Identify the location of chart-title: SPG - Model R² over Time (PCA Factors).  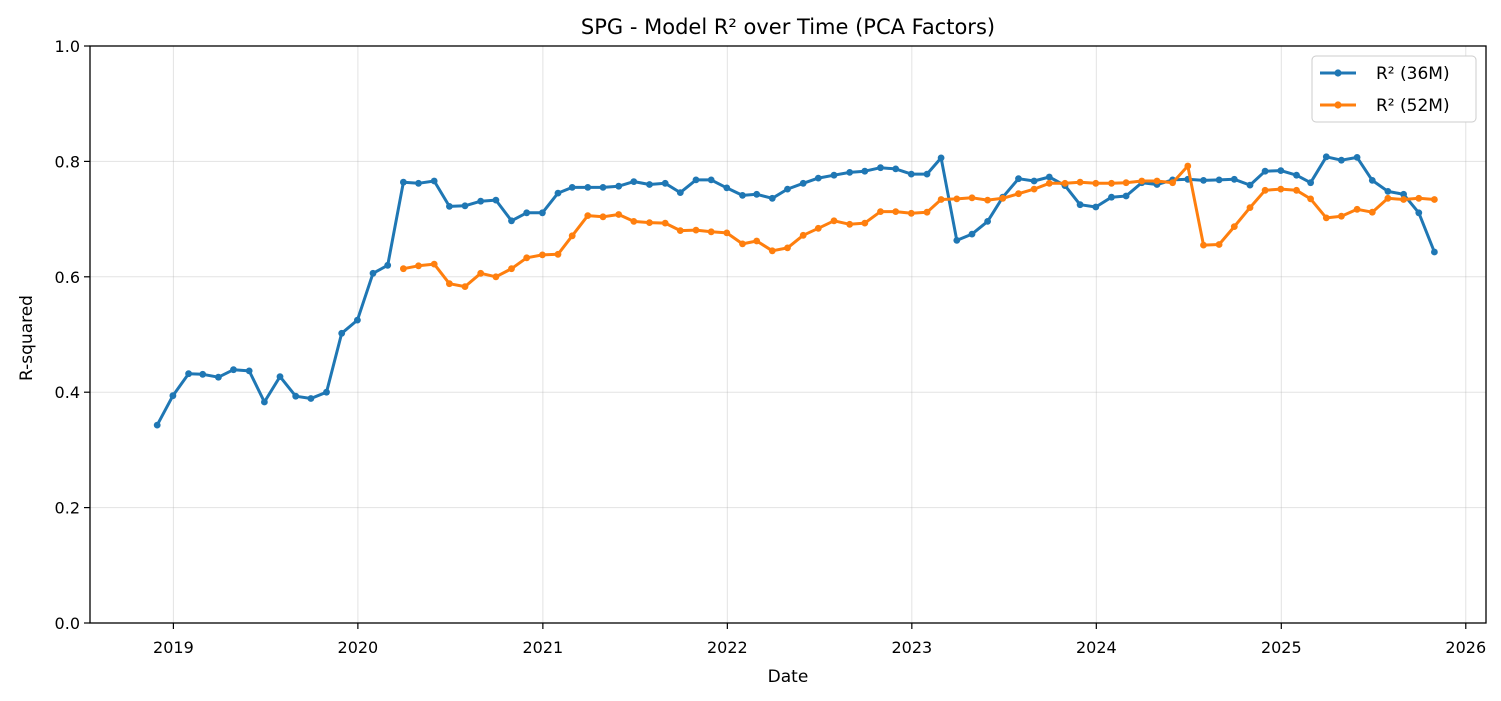
(788, 27).